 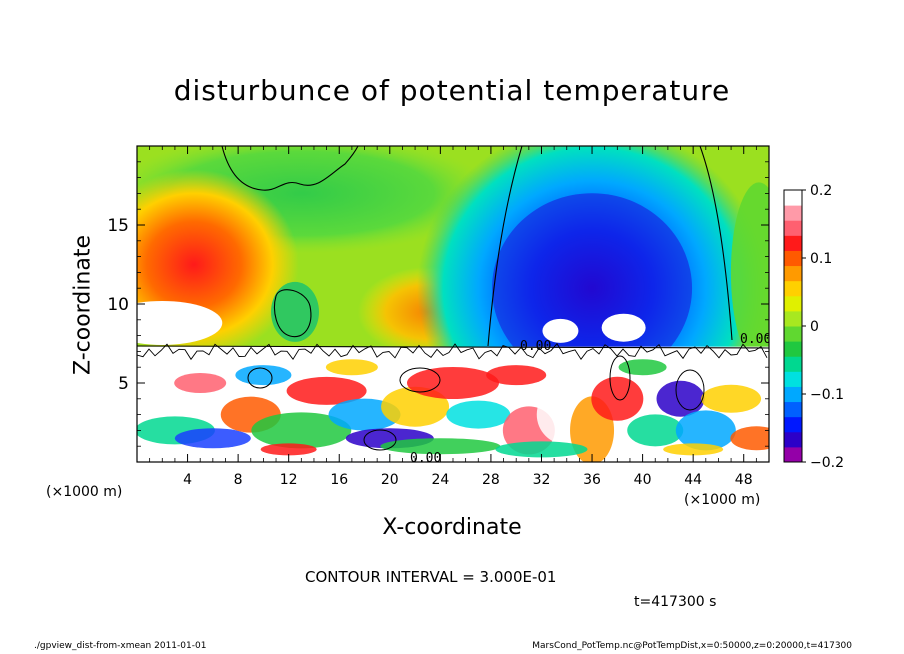 What do you see at coordinates (187, 480) in the screenshot?
I see `x-tick-label: 4` at bounding box center [187, 480].